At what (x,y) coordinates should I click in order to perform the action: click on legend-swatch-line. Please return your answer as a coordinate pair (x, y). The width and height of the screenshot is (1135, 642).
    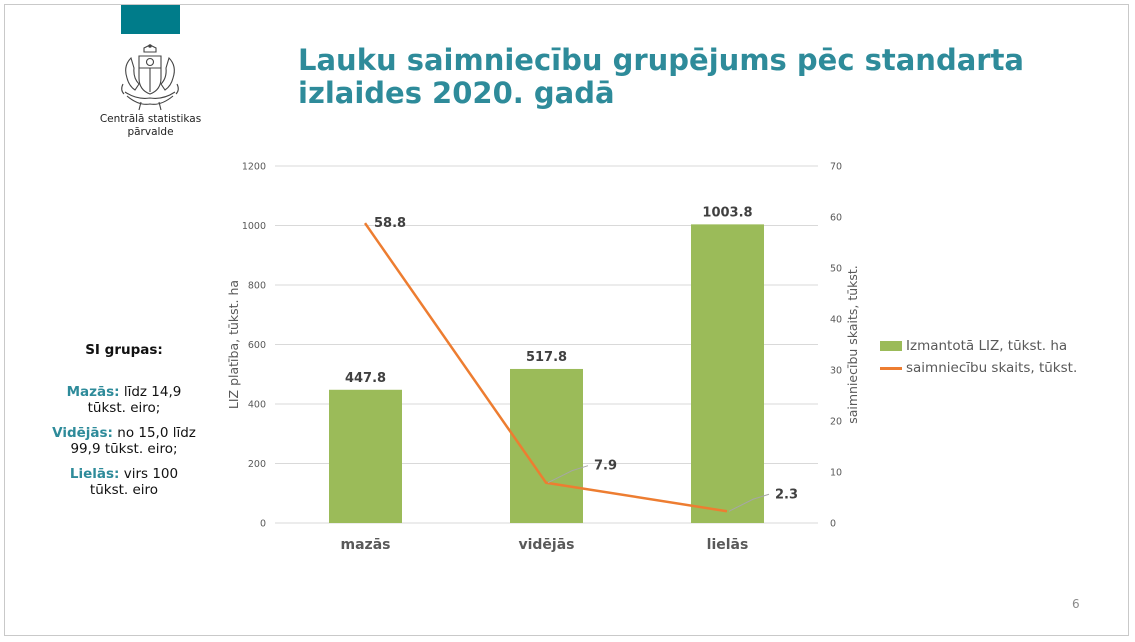
    Looking at the image, I should click on (891, 368).